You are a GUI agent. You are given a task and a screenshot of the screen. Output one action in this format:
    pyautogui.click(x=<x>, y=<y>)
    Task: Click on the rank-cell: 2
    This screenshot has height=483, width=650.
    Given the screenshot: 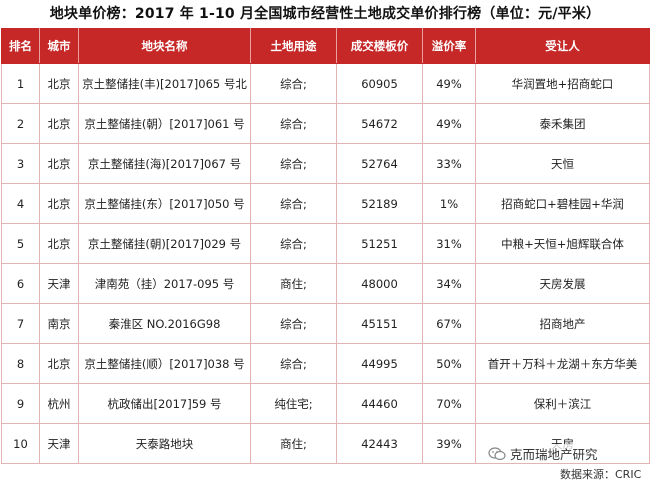 What is the action you would take?
    pyautogui.click(x=20, y=123)
    